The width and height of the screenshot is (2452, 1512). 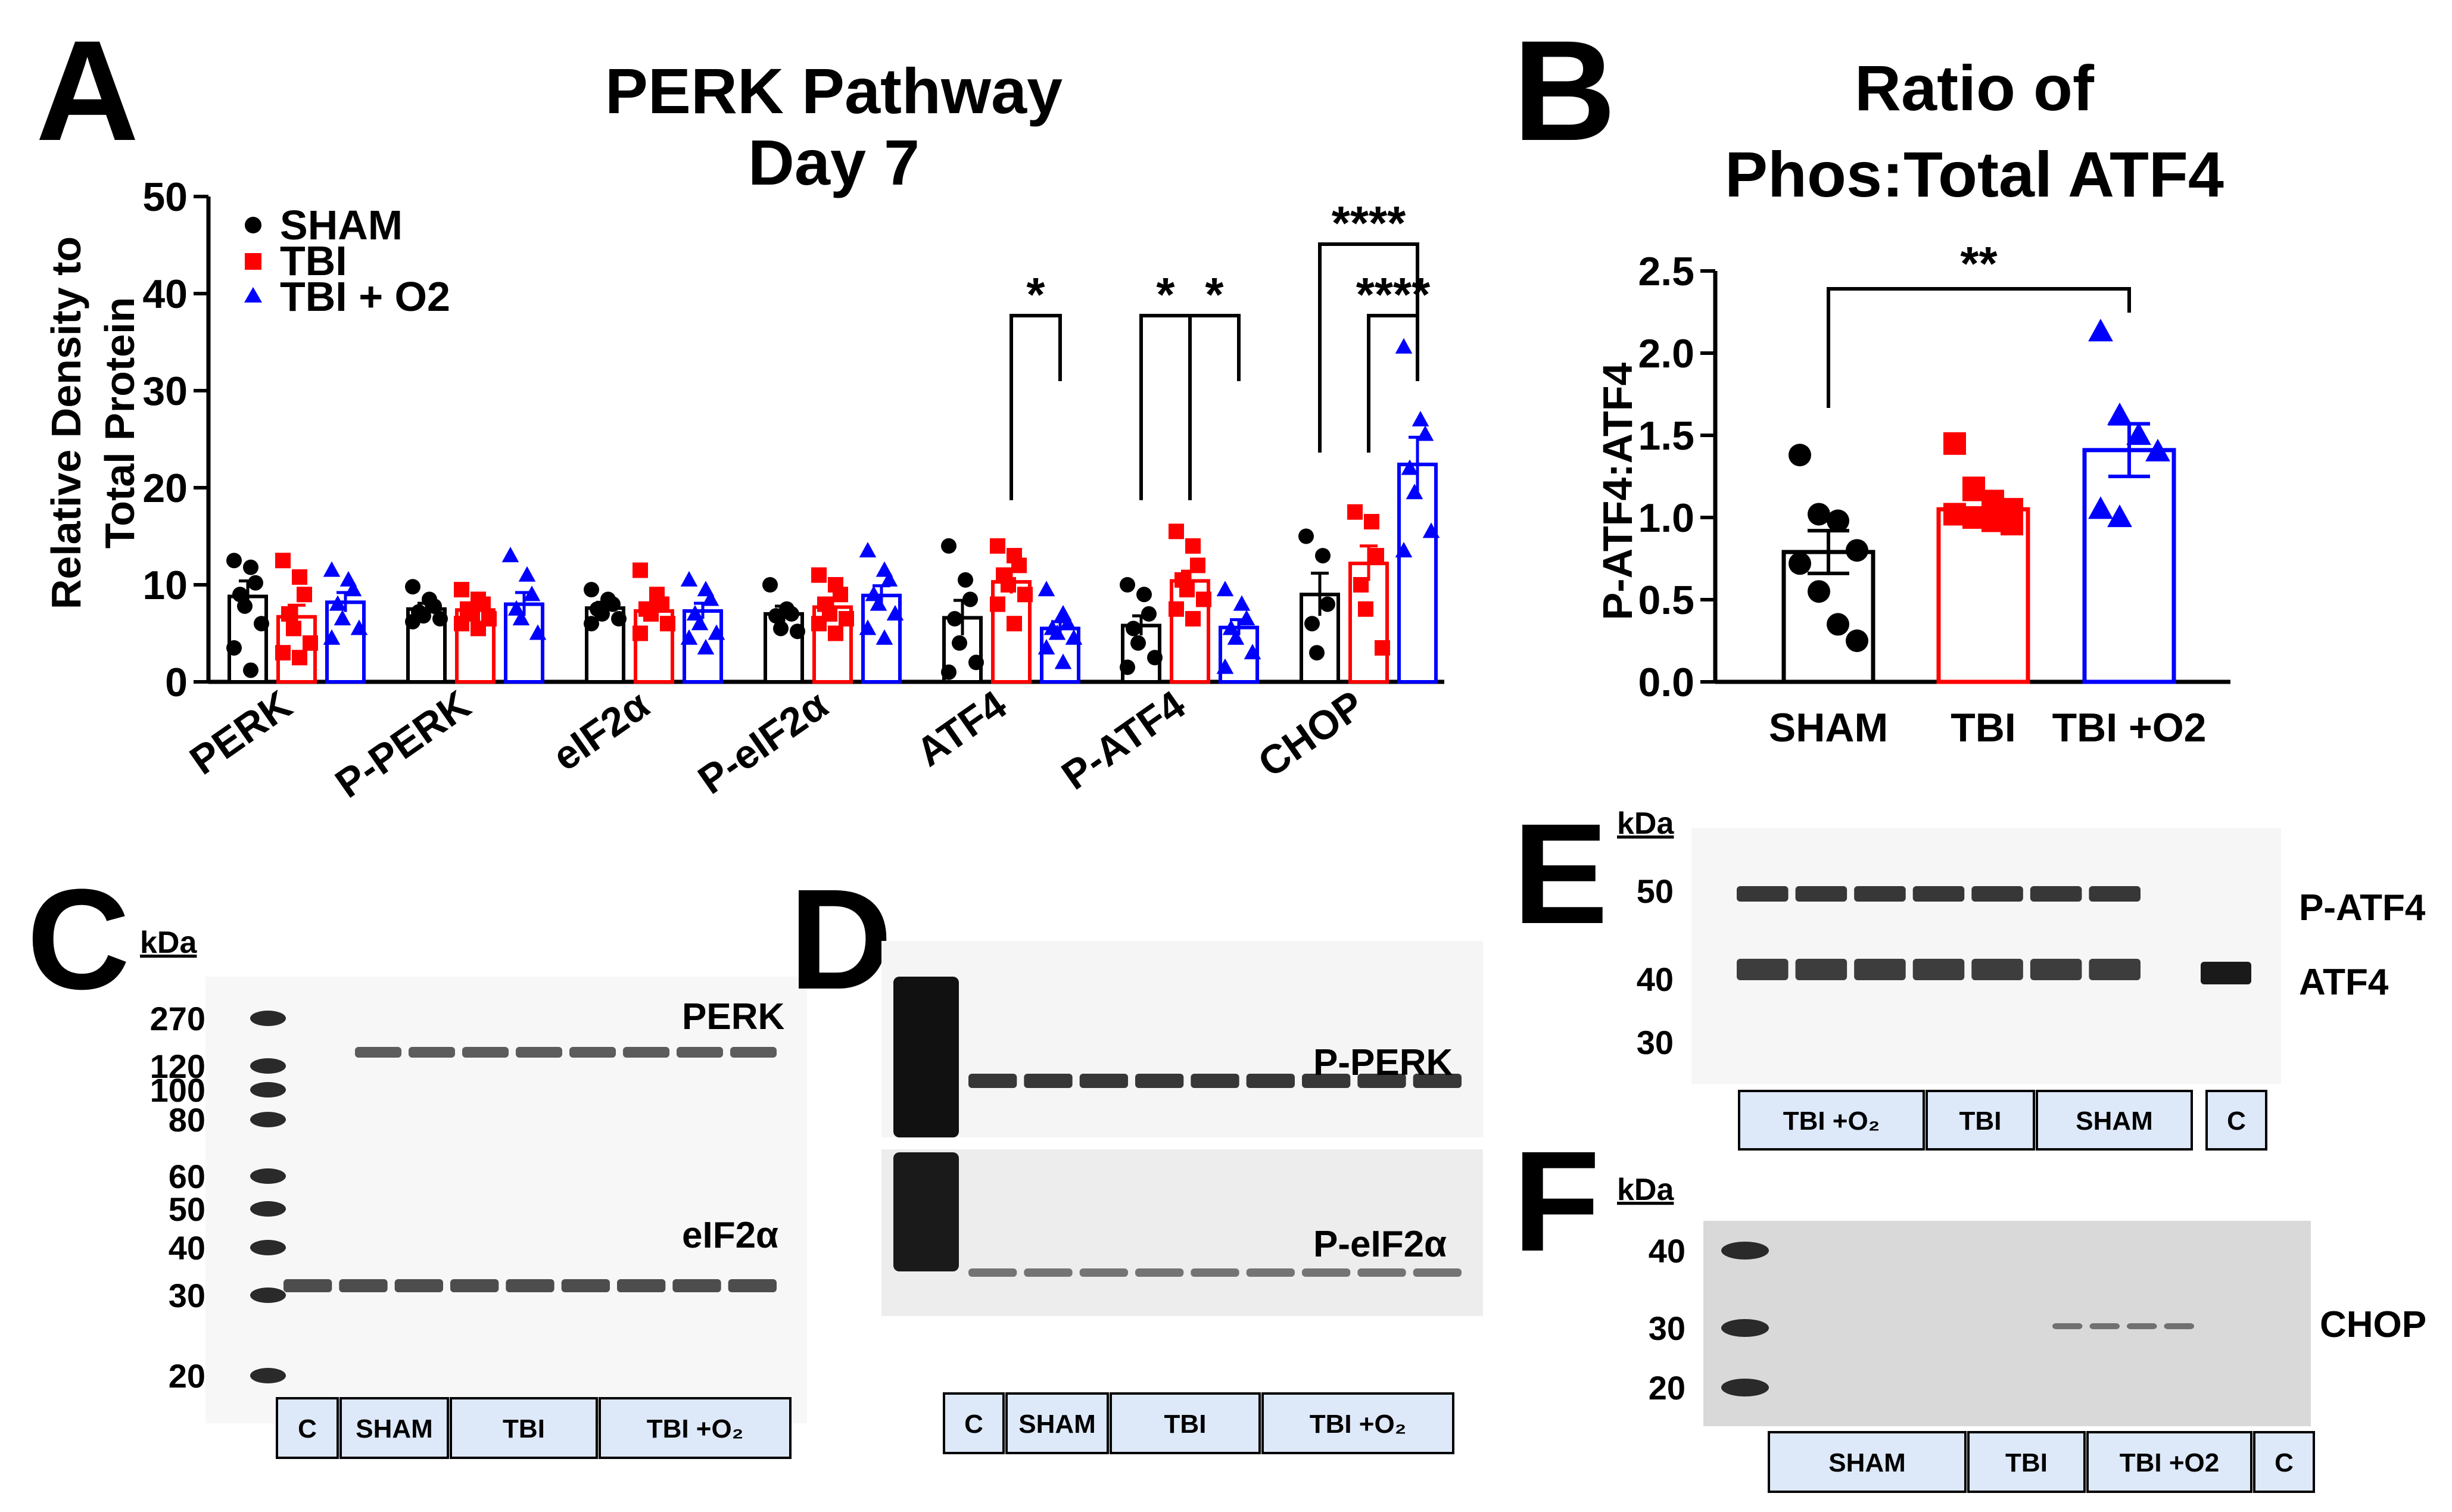 I want to click on panel-a-legend: SHAM TBI TBI + O2, so click(x=347, y=261).